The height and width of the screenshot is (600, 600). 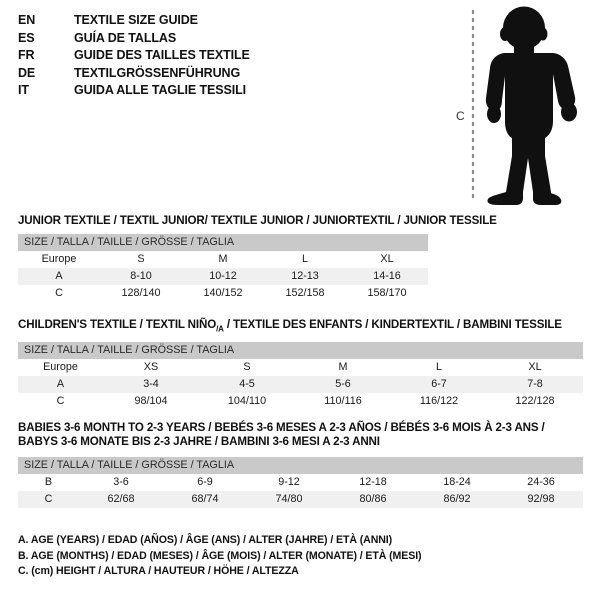 I want to click on junior-cell-europe-3: XL, so click(x=387, y=259).